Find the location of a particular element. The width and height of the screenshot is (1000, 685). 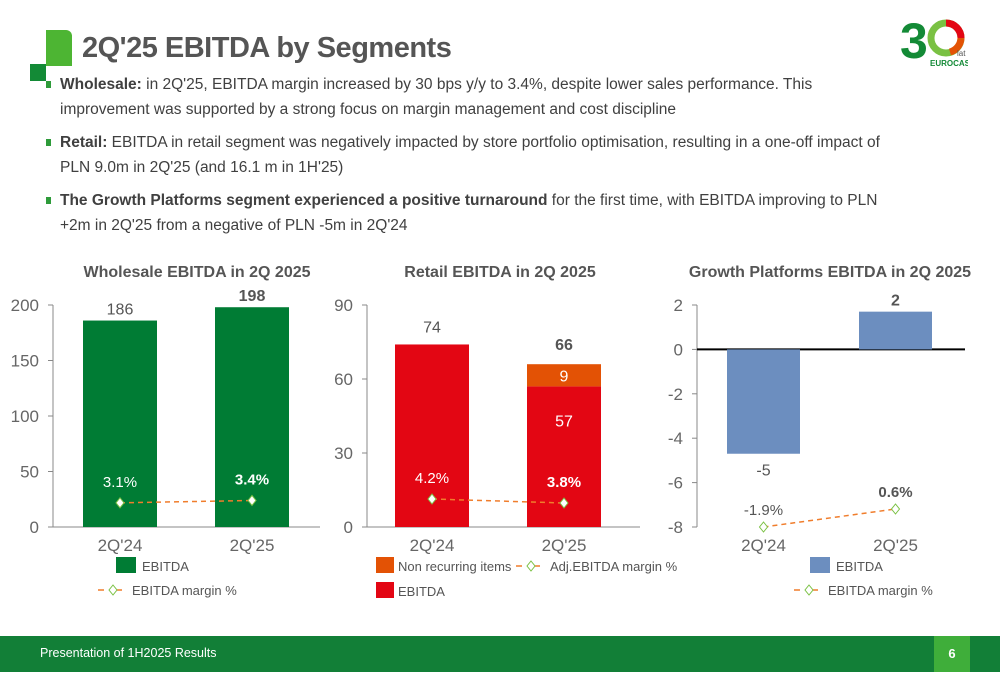

title-accent-small is located at coordinates (38, 72).